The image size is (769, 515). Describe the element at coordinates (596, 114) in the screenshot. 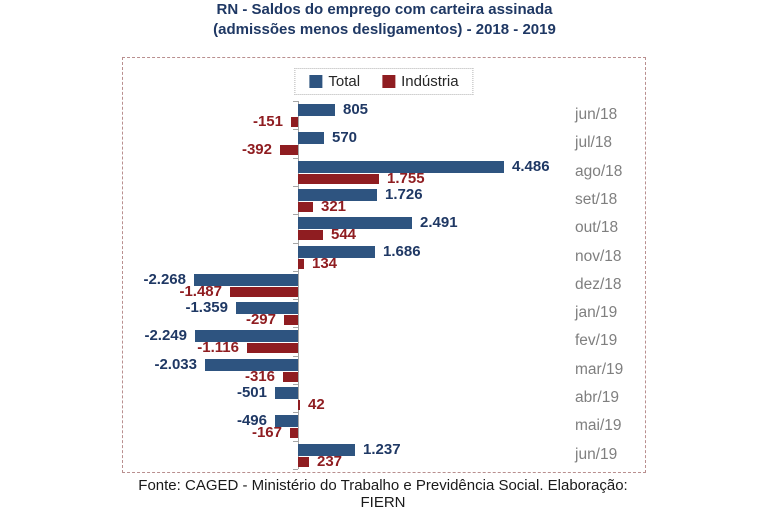

I see `category-label: jun/18` at that location.